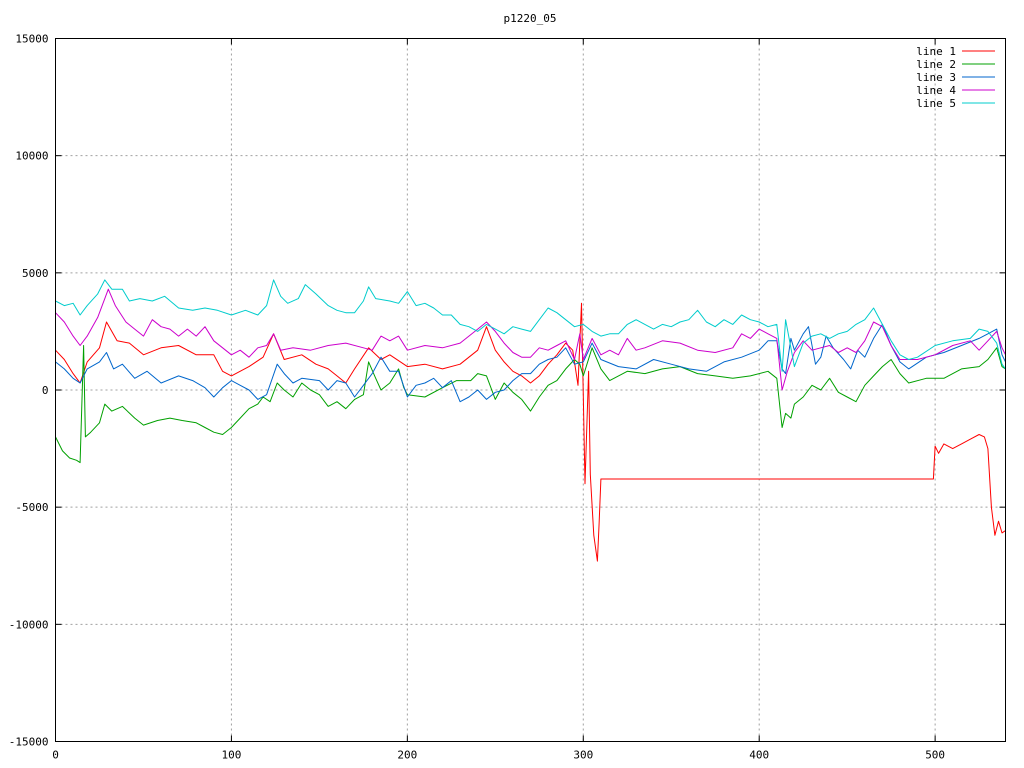  I want to click on legend-label: line 5, so click(936, 103).